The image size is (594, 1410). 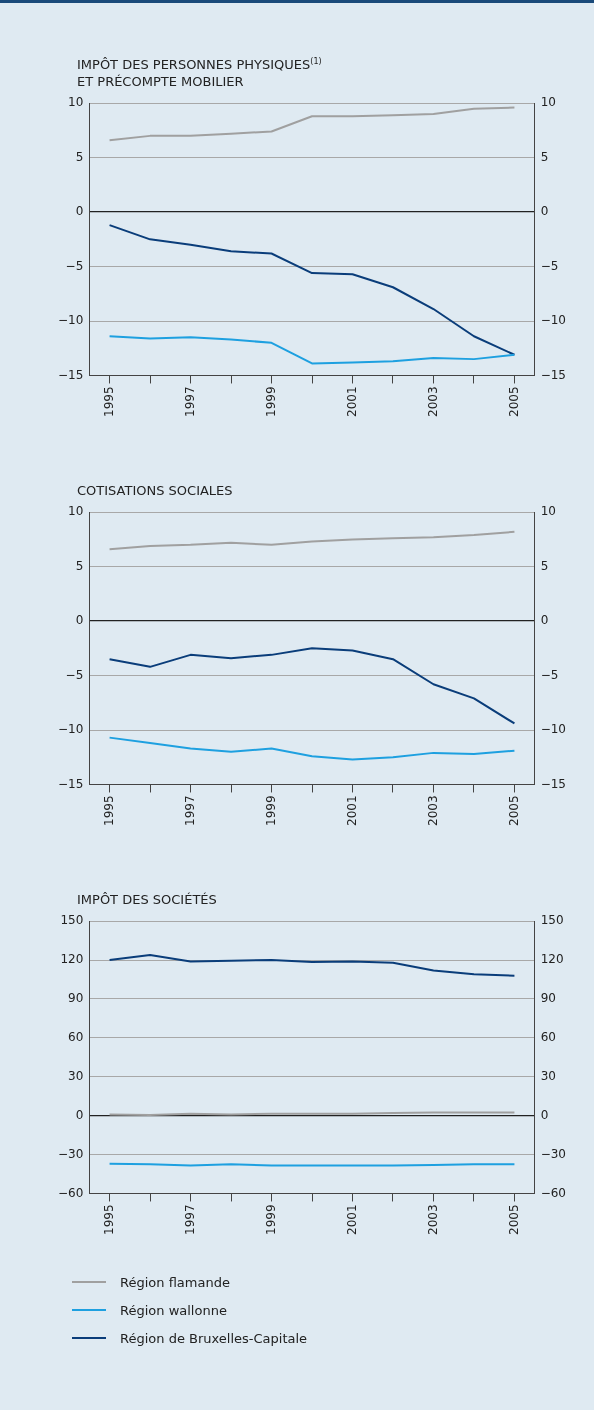 What do you see at coordinates (199, 73) in the screenshot?
I see `chart-title: IMPÔT DES PERSONNES PHYSIQUES$^{(1)}$ ET PRÉCOMPTE MOBILIER` at bounding box center [199, 73].